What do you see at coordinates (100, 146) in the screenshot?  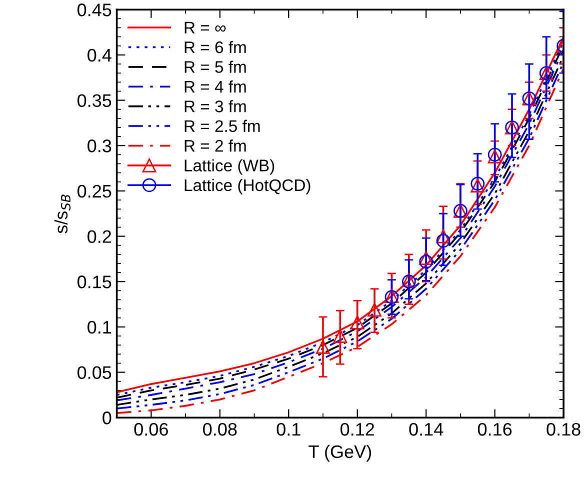 I see `y-tick-label: 0.3` at bounding box center [100, 146].